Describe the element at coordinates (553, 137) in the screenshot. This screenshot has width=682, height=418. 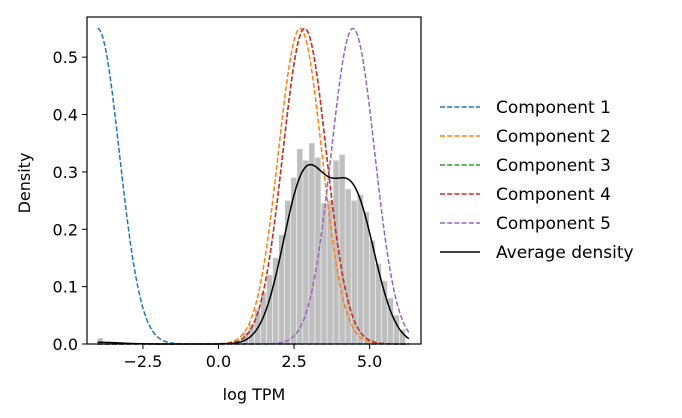
I see `legend-label-1: Component 2` at that location.